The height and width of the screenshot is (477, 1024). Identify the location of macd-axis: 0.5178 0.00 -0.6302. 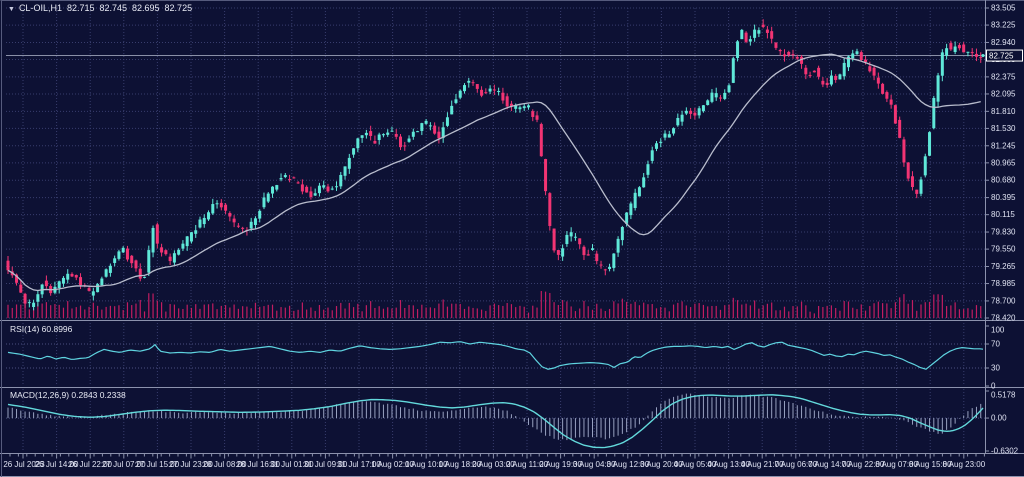
(1002, 423).